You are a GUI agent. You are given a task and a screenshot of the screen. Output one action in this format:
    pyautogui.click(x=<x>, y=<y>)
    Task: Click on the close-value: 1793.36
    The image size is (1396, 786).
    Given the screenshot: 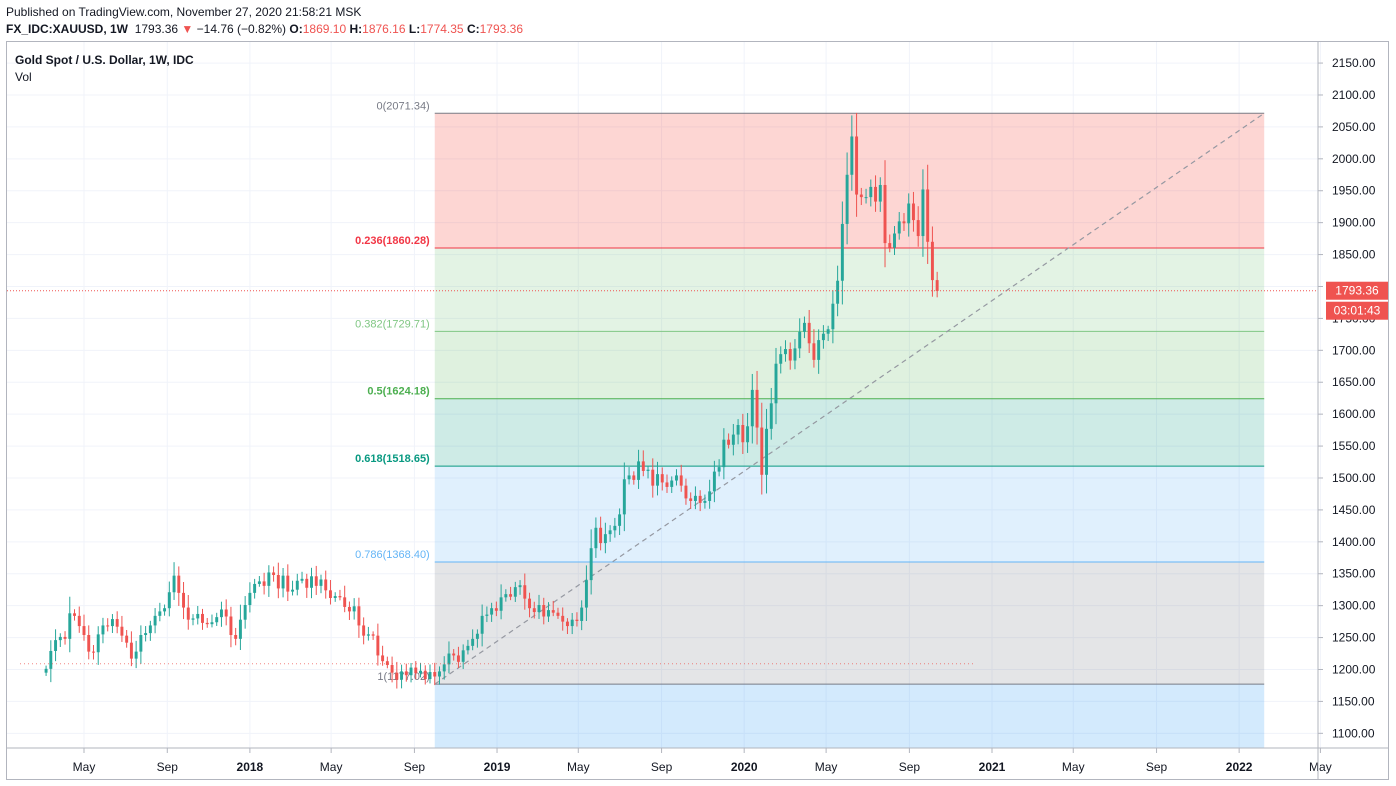 What is the action you would take?
    pyautogui.click(x=501, y=29)
    